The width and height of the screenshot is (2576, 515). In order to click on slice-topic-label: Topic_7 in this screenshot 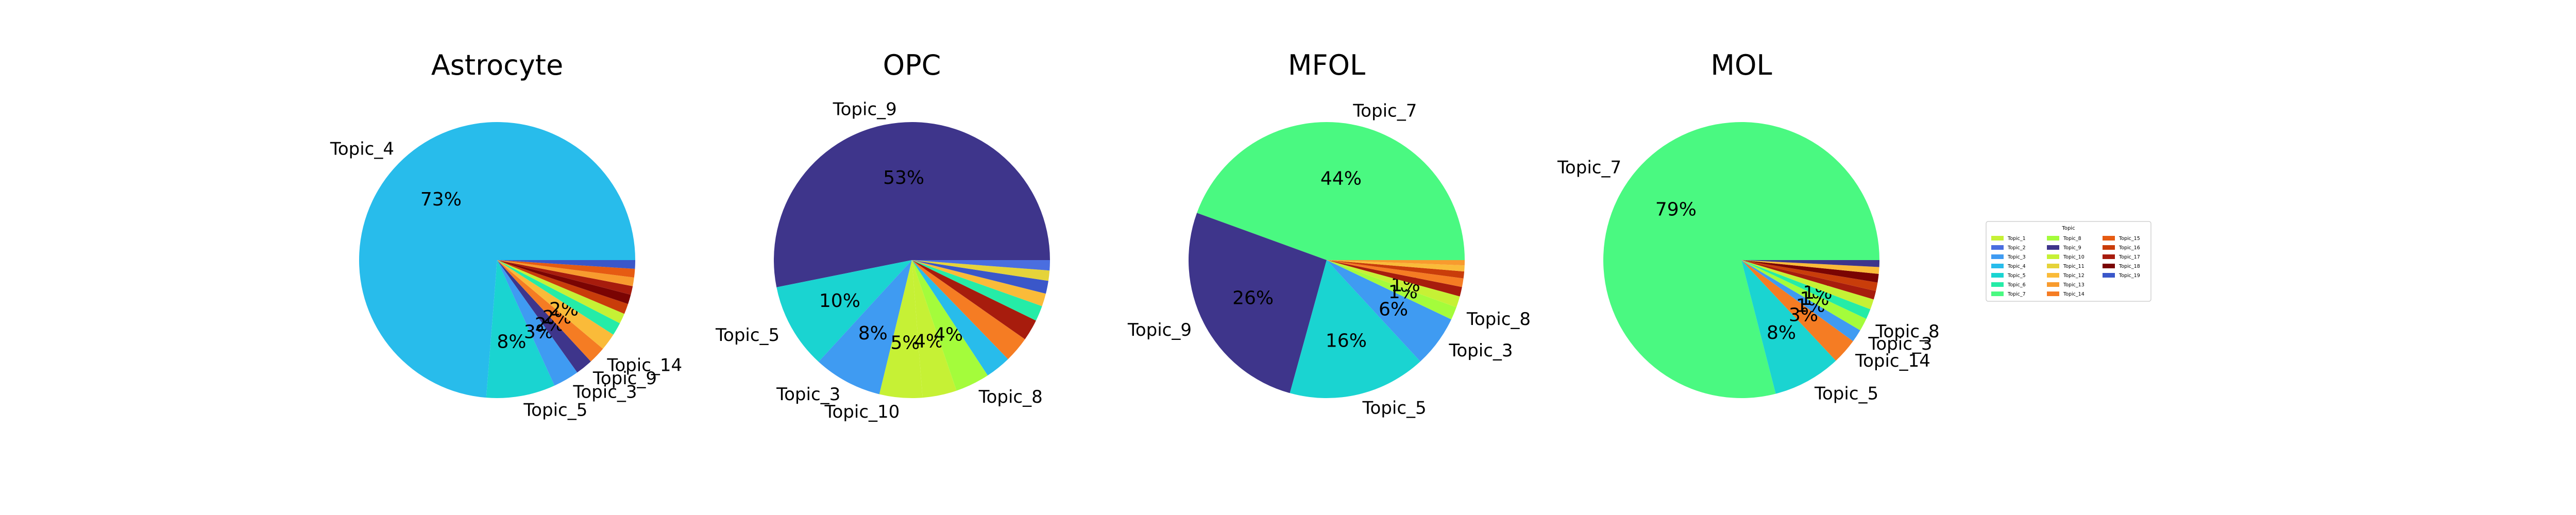, I will do `click(1384, 111)`.